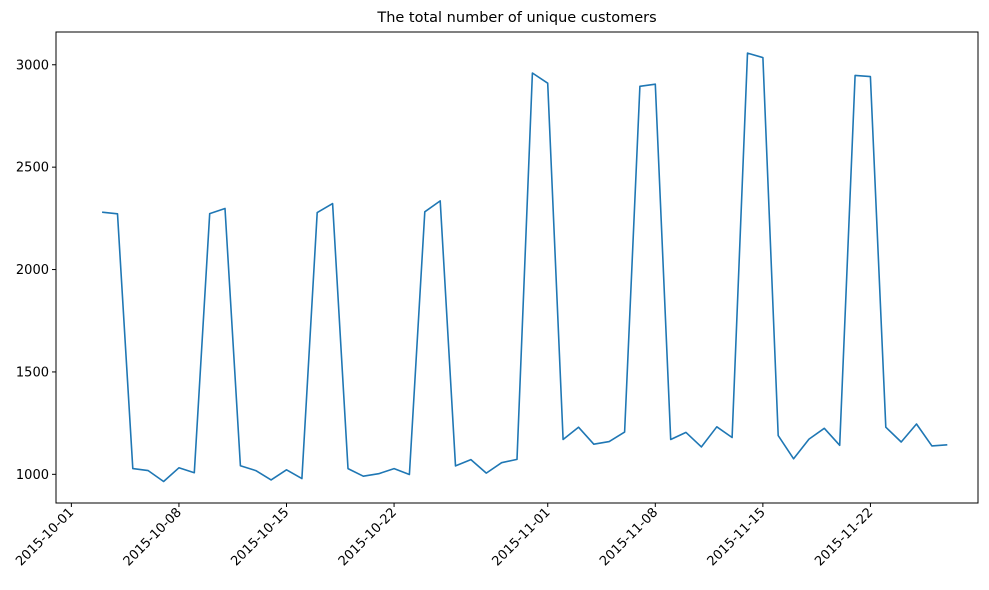 The image size is (989, 590). I want to click on y-tick-label: 2500, so click(32, 168).